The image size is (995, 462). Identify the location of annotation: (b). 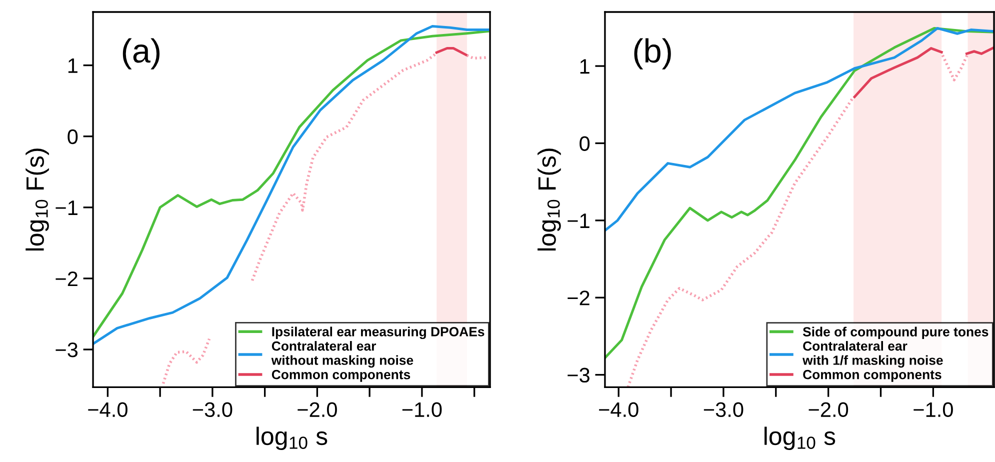
(652, 54).